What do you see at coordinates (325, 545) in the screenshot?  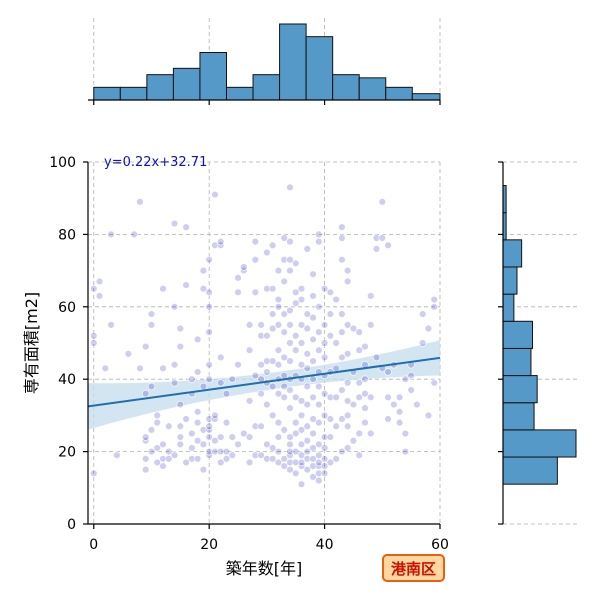 I see `x-tick-label: 40` at bounding box center [325, 545].